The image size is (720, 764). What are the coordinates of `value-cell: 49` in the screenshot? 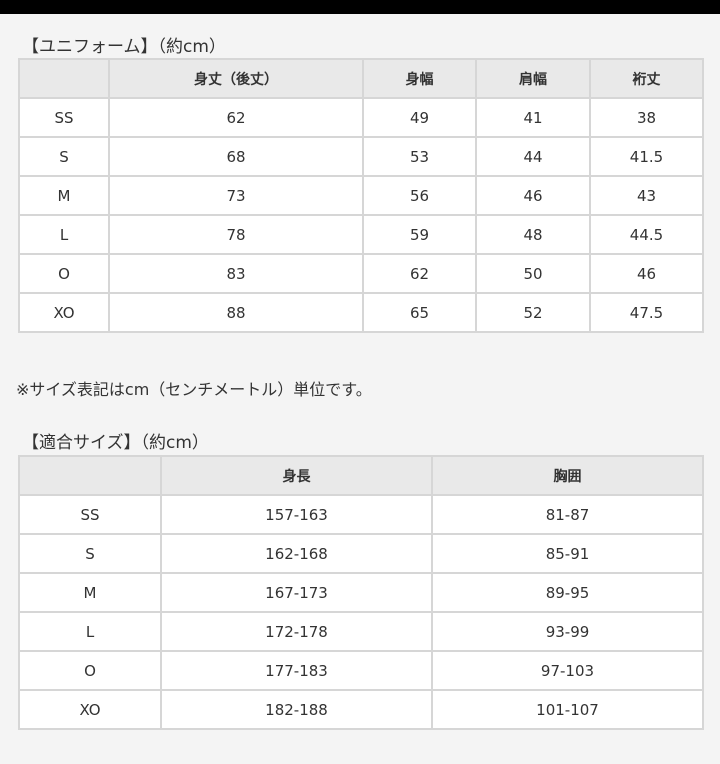 It's located at (419, 117).